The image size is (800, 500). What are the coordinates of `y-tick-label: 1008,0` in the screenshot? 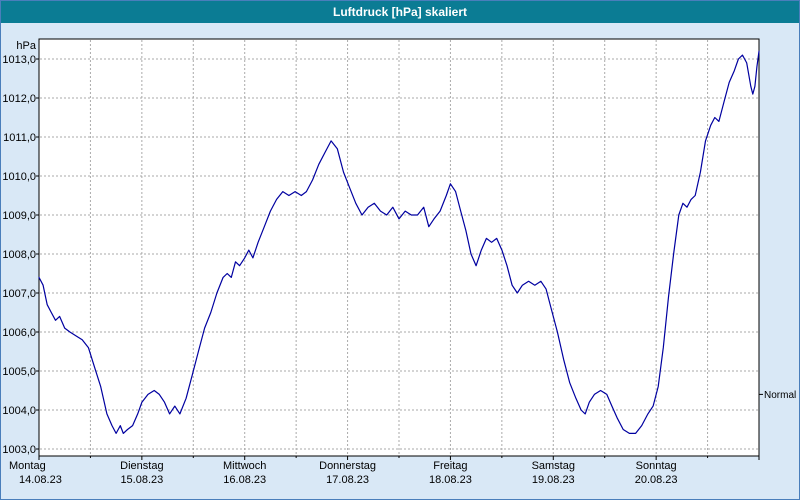 It's located at (19, 255).